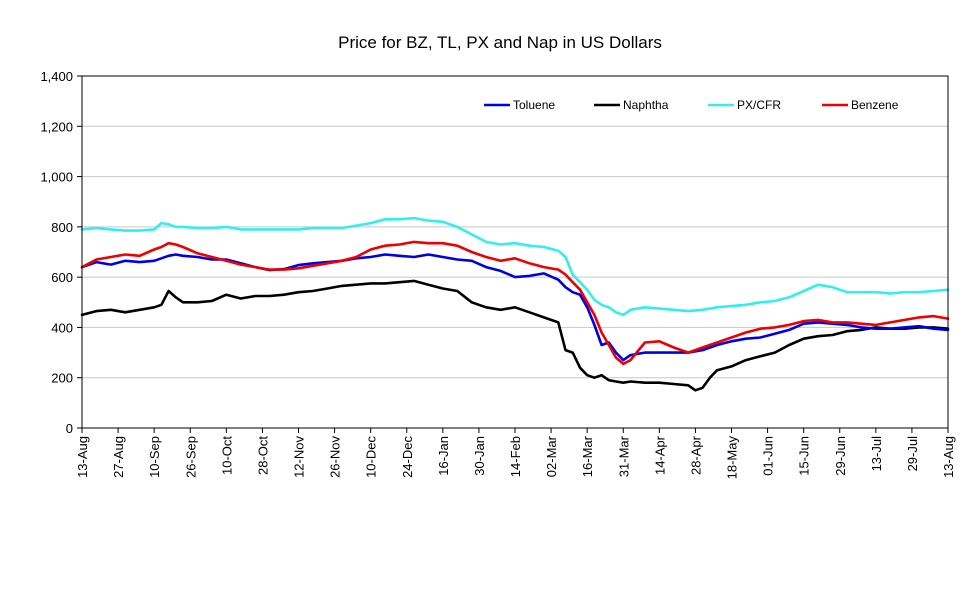 Image resolution: width=967 pixels, height=589 pixels. Describe the element at coordinates (299, 457) in the screenshot. I see `x-tick-label: 12-Nov` at that location.